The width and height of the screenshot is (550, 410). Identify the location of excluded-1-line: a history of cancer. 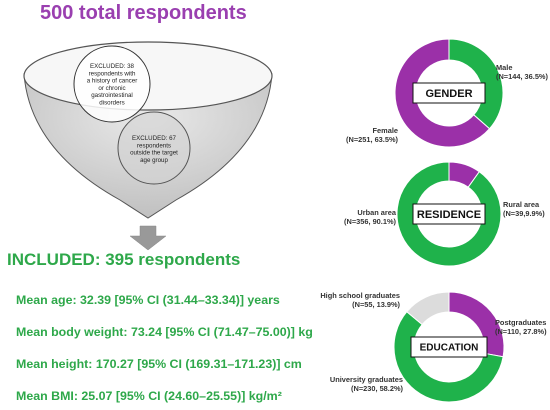
(112, 81).